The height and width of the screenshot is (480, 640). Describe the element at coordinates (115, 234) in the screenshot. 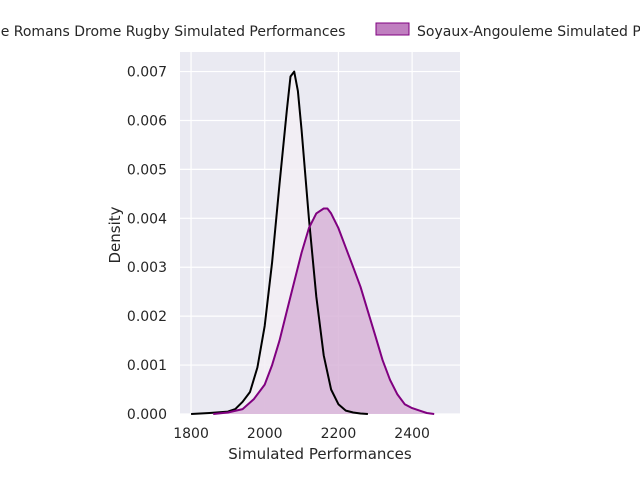

I see `y-axis-label: Density` at that location.